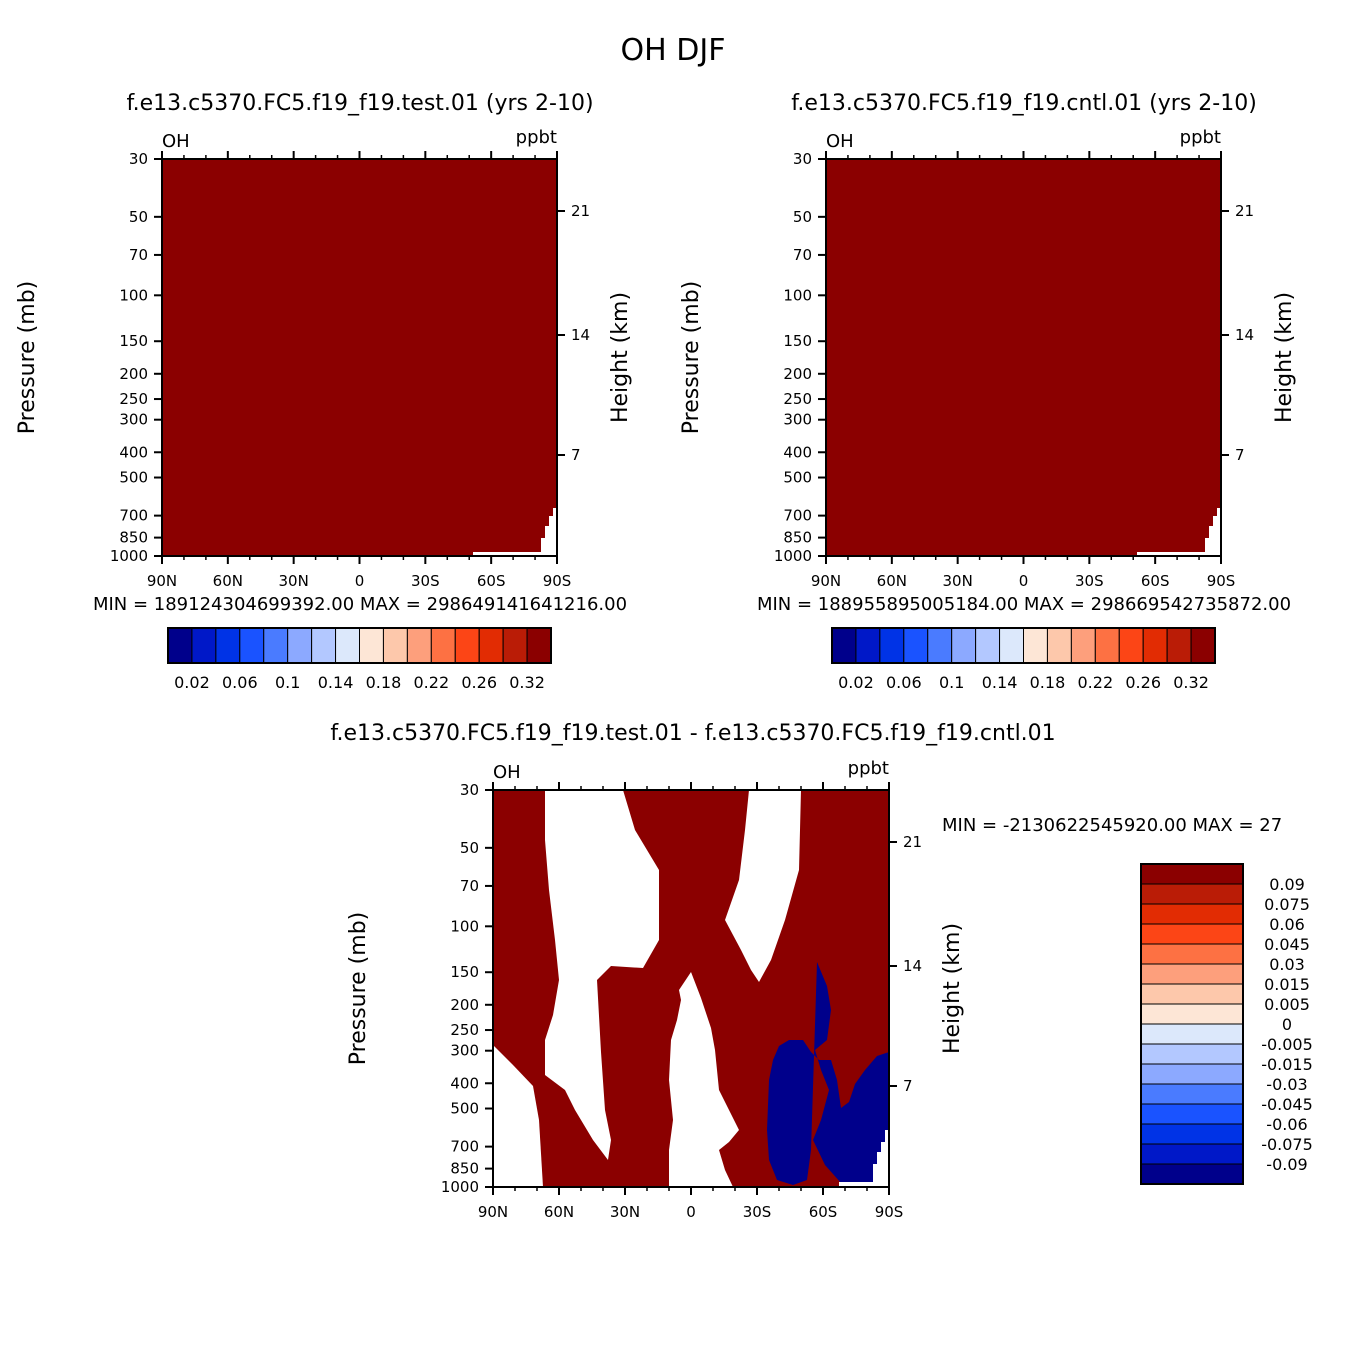  I want to click on colorbar-label: 0.18, so click(384, 682).